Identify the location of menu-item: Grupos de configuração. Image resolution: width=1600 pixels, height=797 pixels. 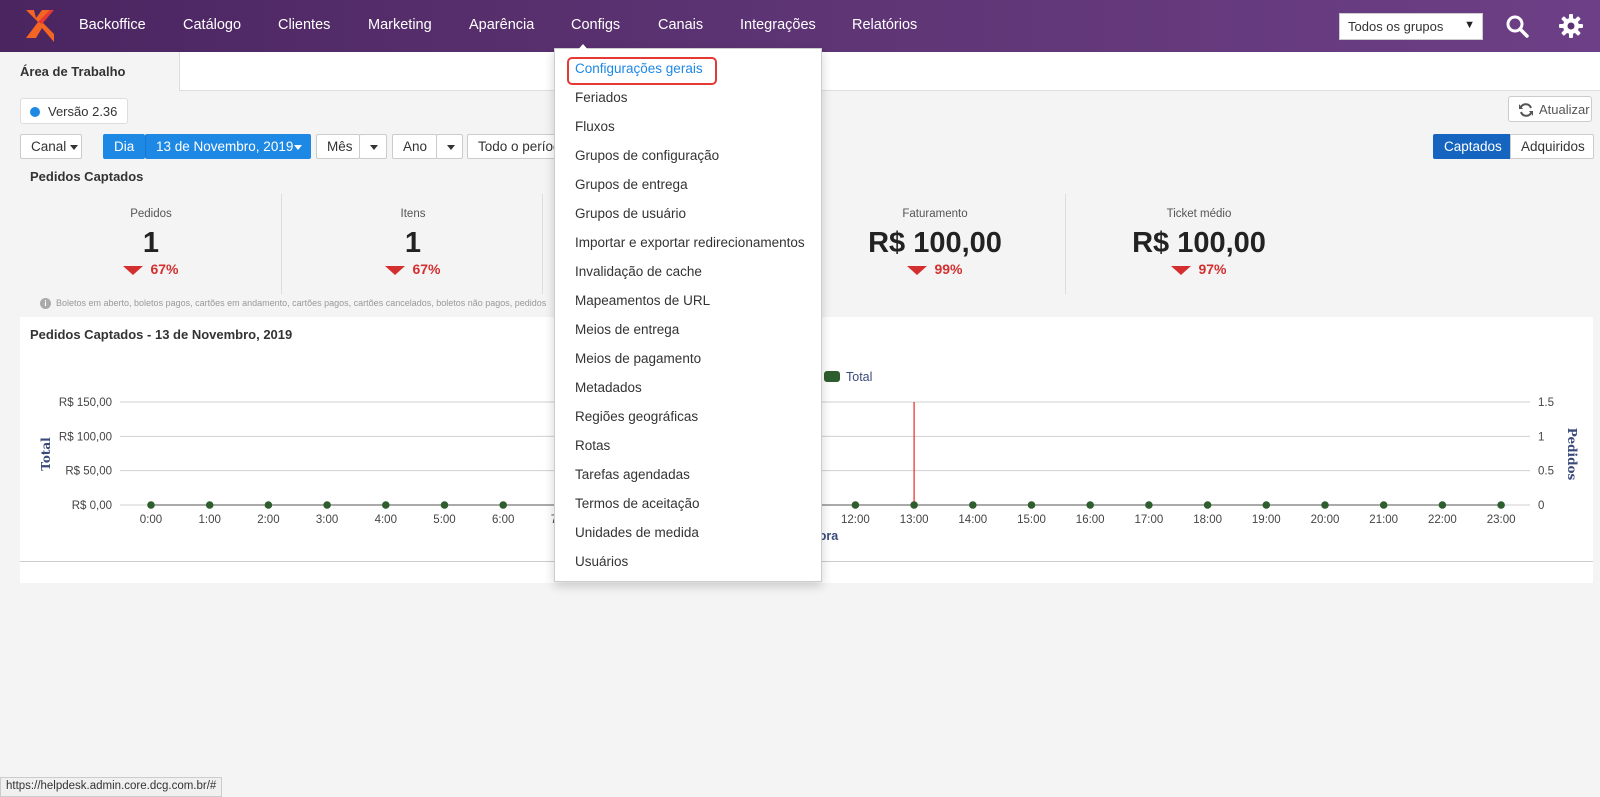
(647, 155).